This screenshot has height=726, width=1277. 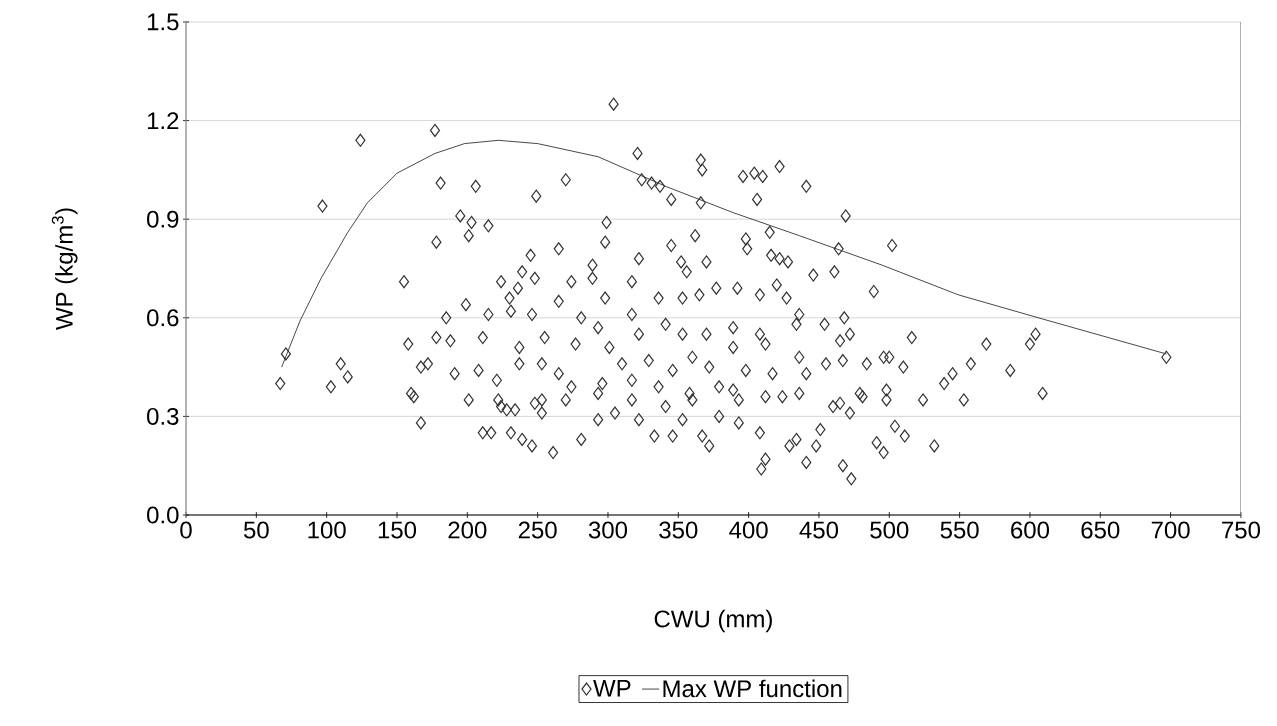 I want to click on x-tick-label: 300, so click(x=608, y=530).